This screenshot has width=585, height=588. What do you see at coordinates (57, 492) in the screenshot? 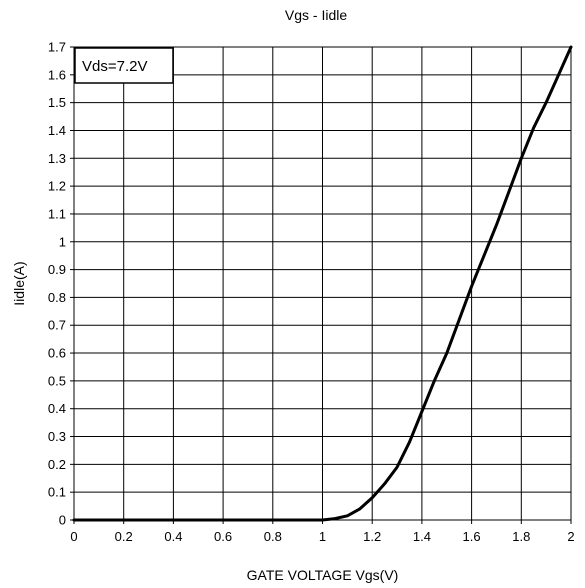
I see `y-tick-label: 0.1` at bounding box center [57, 492].